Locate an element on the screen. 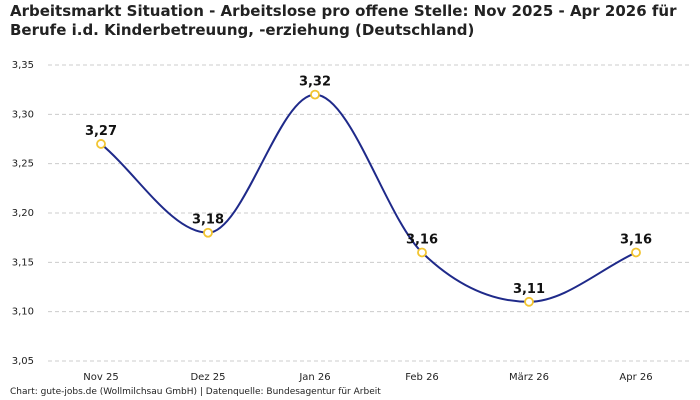 Image resolution: width=700 pixels, height=400 pixels. data-label: 3,27 is located at coordinates (101, 131).